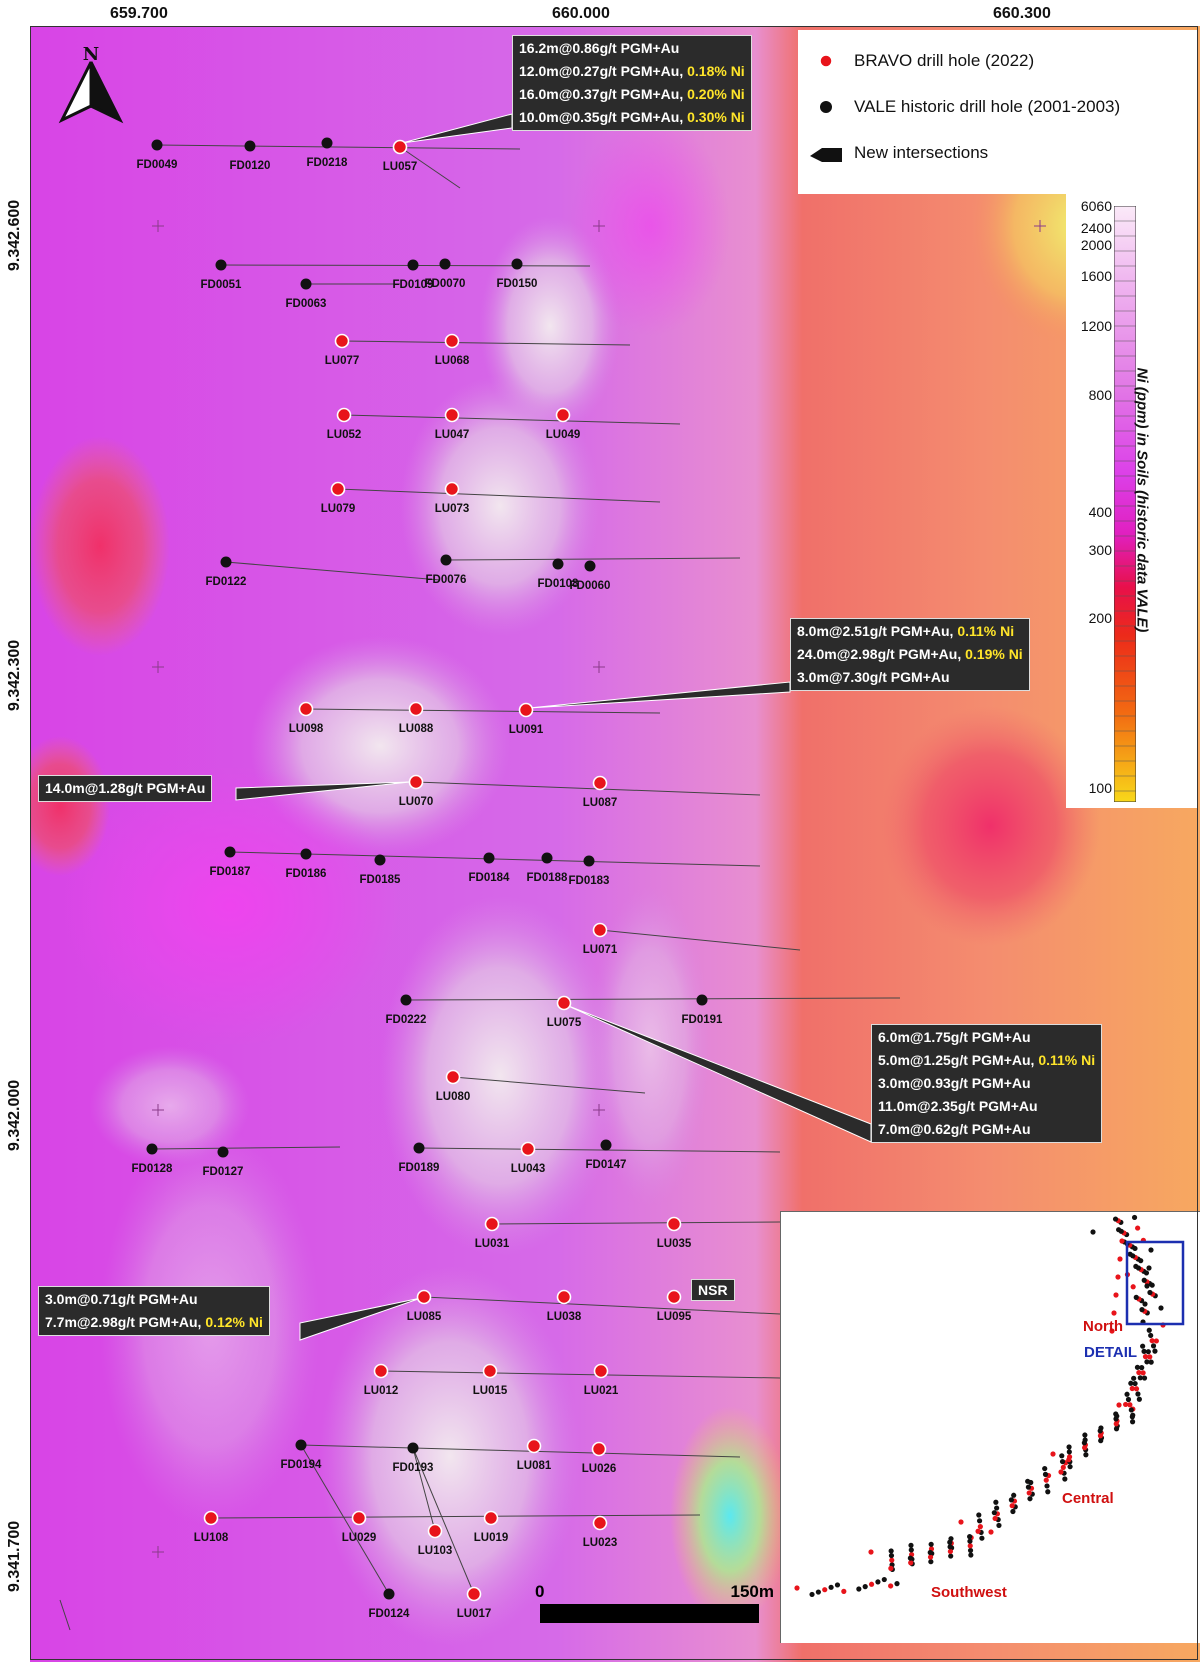 The height and width of the screenshot is (1662, 1200). I want to click on drill-hole-fd0070: FD0070, so click(445, 274).